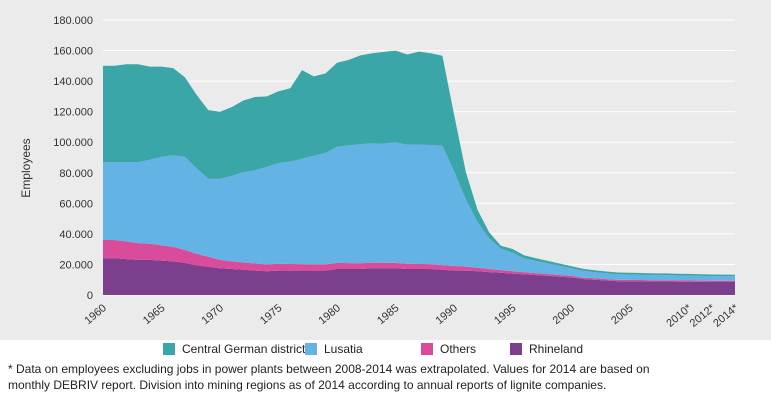  What do you see at coordinates (458, 349) in the screenshot?
I see `legend-label-others: Others` at bounding box center [458, 349].